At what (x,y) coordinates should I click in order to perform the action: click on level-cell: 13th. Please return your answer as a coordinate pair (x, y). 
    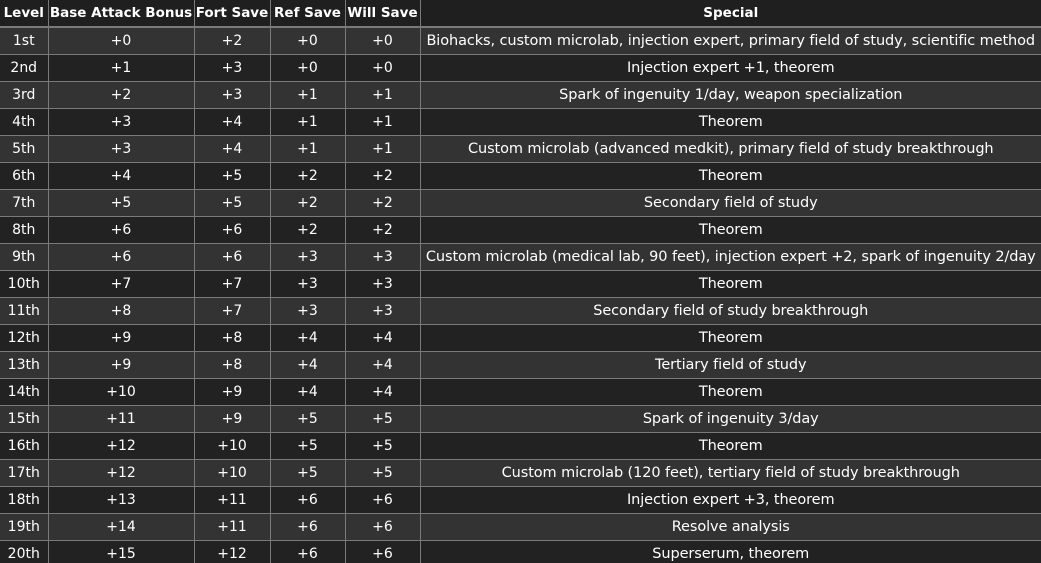
    Looking at the image, I should click on (24, 365).